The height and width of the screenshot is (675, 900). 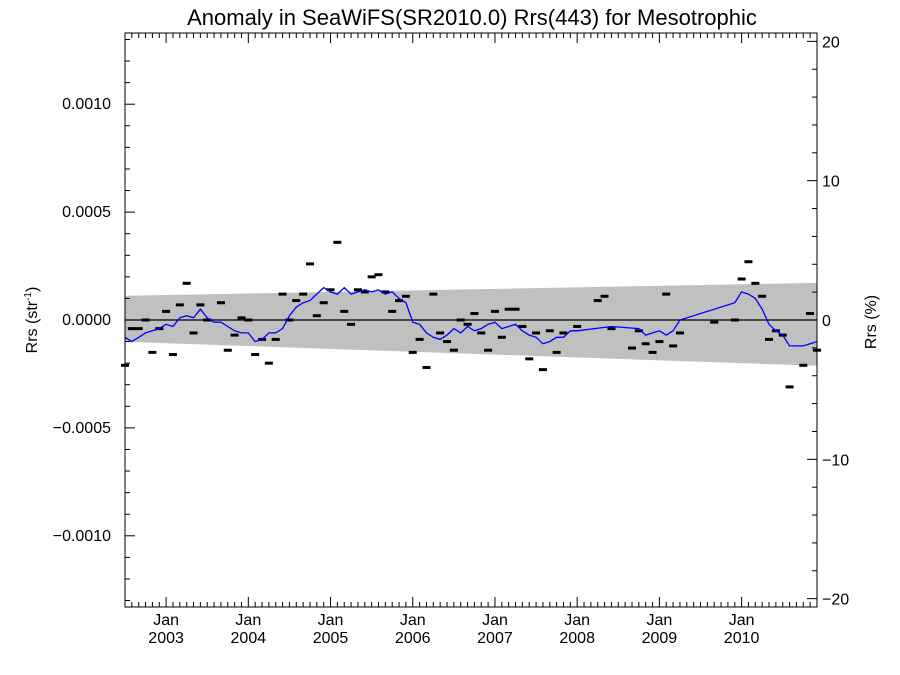 What do you see at coordinates (32, 289) in the screenshot?
I see `y-axis-label-left-suffix: )` at bounding box center [32, 289].